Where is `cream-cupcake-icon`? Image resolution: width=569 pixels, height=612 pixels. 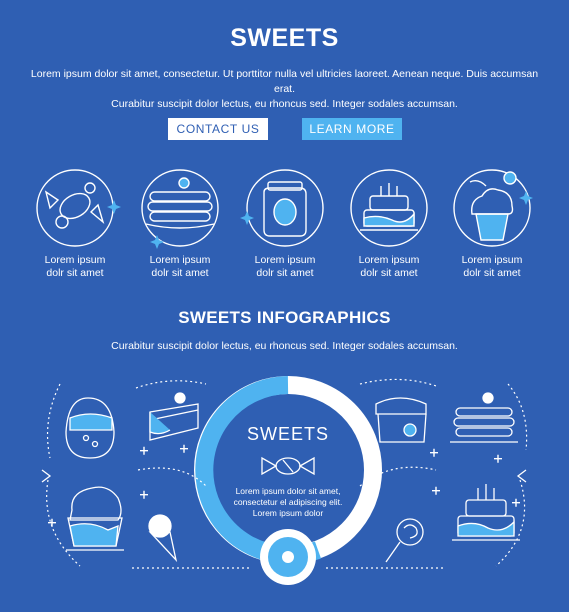 cream-cupcake-icon is located at coordinates (95, 518).